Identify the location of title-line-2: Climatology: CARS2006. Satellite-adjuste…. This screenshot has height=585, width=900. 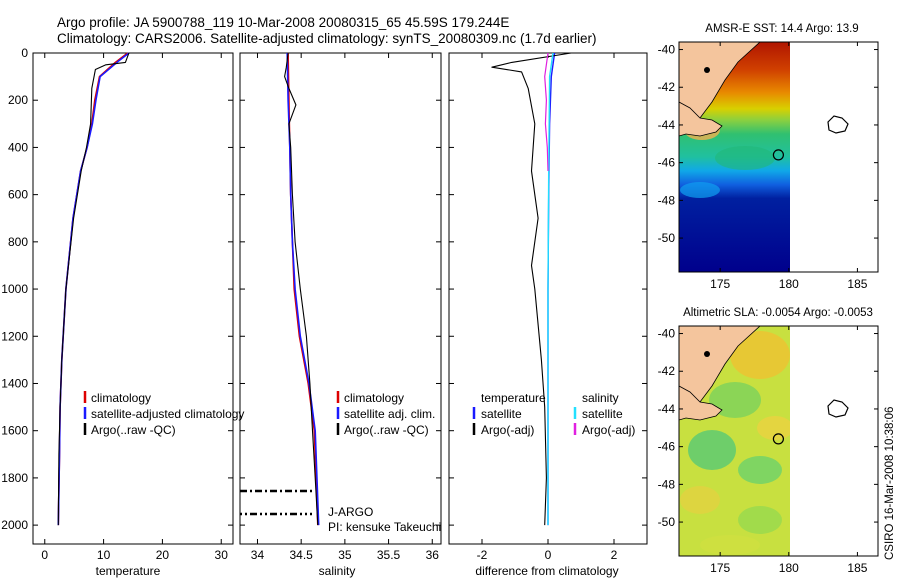
(327, 38).